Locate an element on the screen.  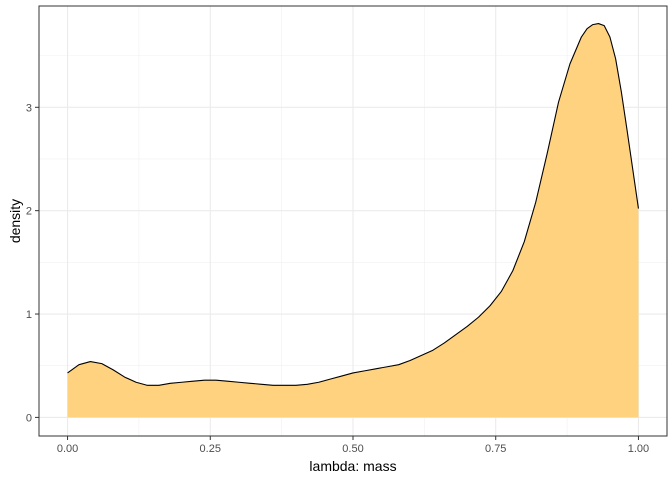
y-axis: 0 1 2 3 is located at coordinates (32, 263).